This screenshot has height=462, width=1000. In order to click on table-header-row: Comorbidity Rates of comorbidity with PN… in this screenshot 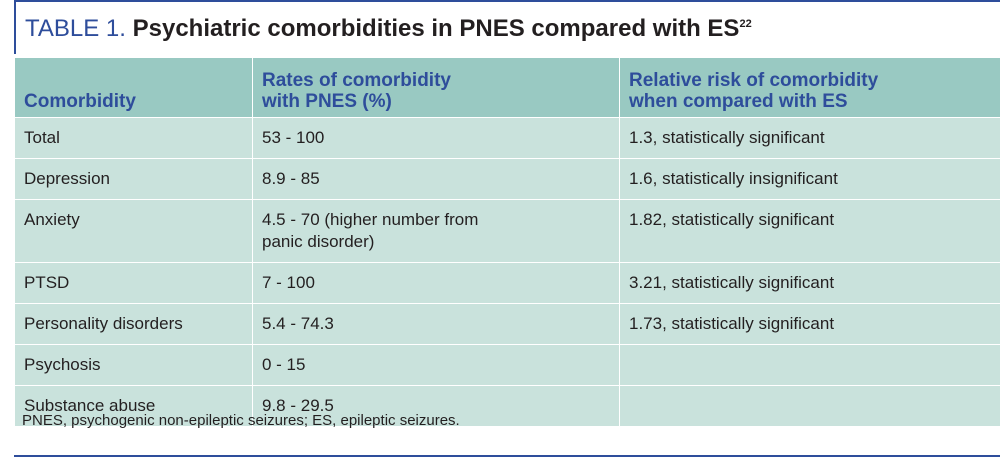, I will do `click(507, 87)`.